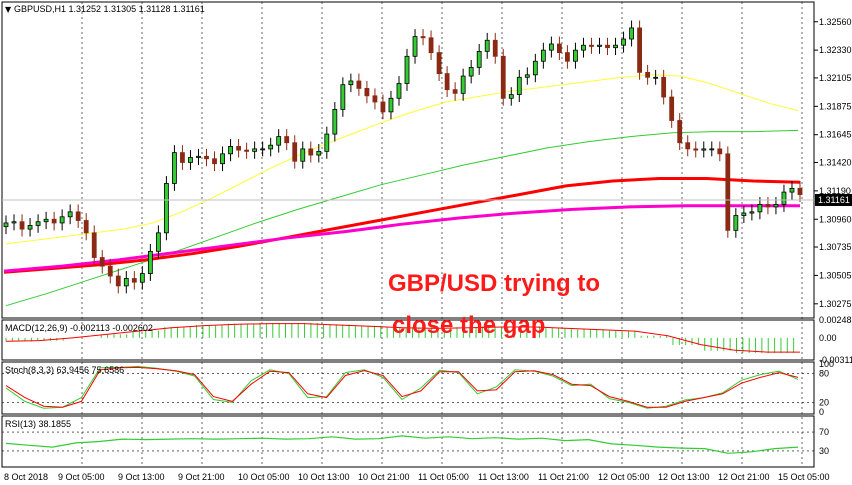  I want to click on stoch-y-label: 100, so click(826, 364).